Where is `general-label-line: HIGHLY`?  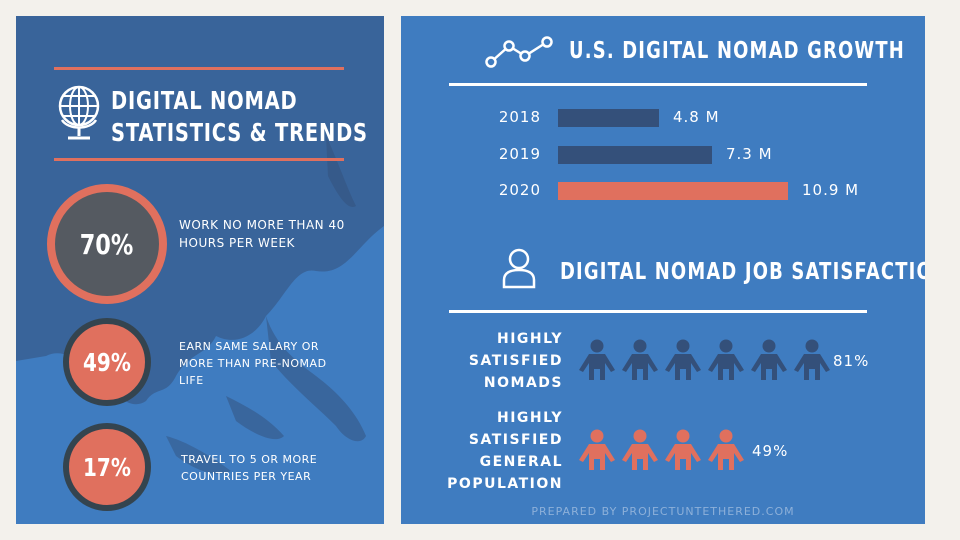 general-label-line: HIGHLY is located at coordinates (529, 418).